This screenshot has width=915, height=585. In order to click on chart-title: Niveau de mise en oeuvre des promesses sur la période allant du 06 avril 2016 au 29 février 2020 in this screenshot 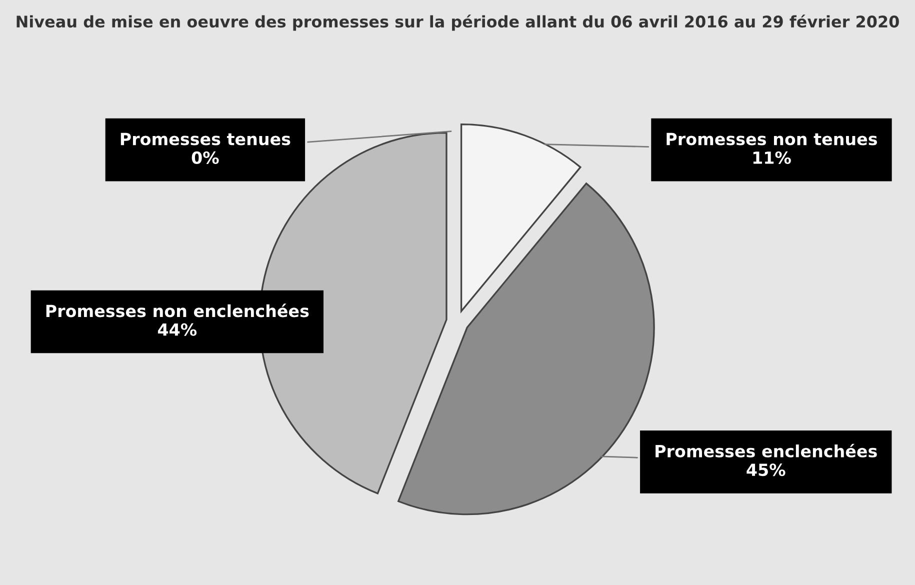, I will do `click(457, 22)`.